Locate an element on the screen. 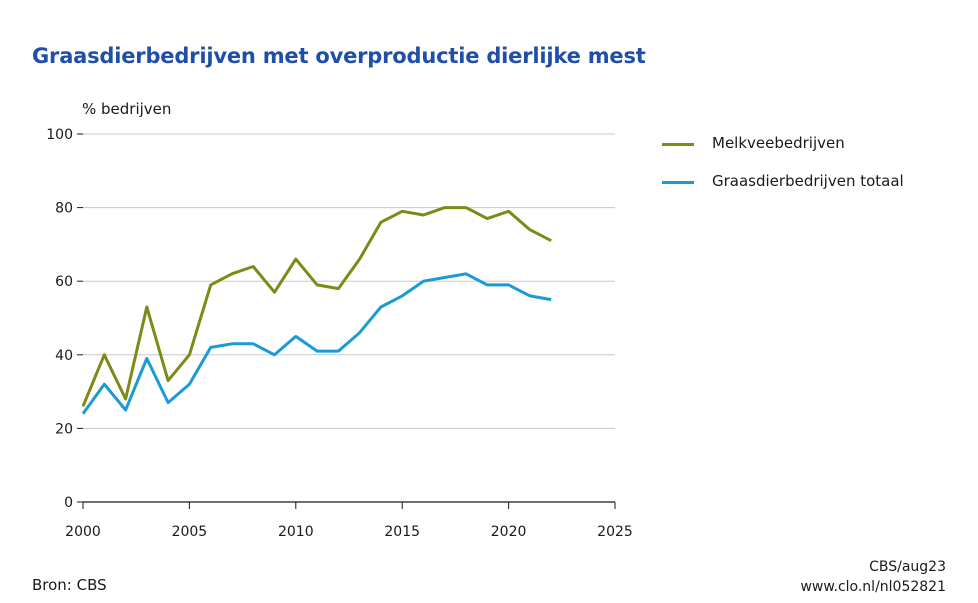 The image size is (978, 603). y-tick-label-40: 40 is located at coordinates (64, 356).